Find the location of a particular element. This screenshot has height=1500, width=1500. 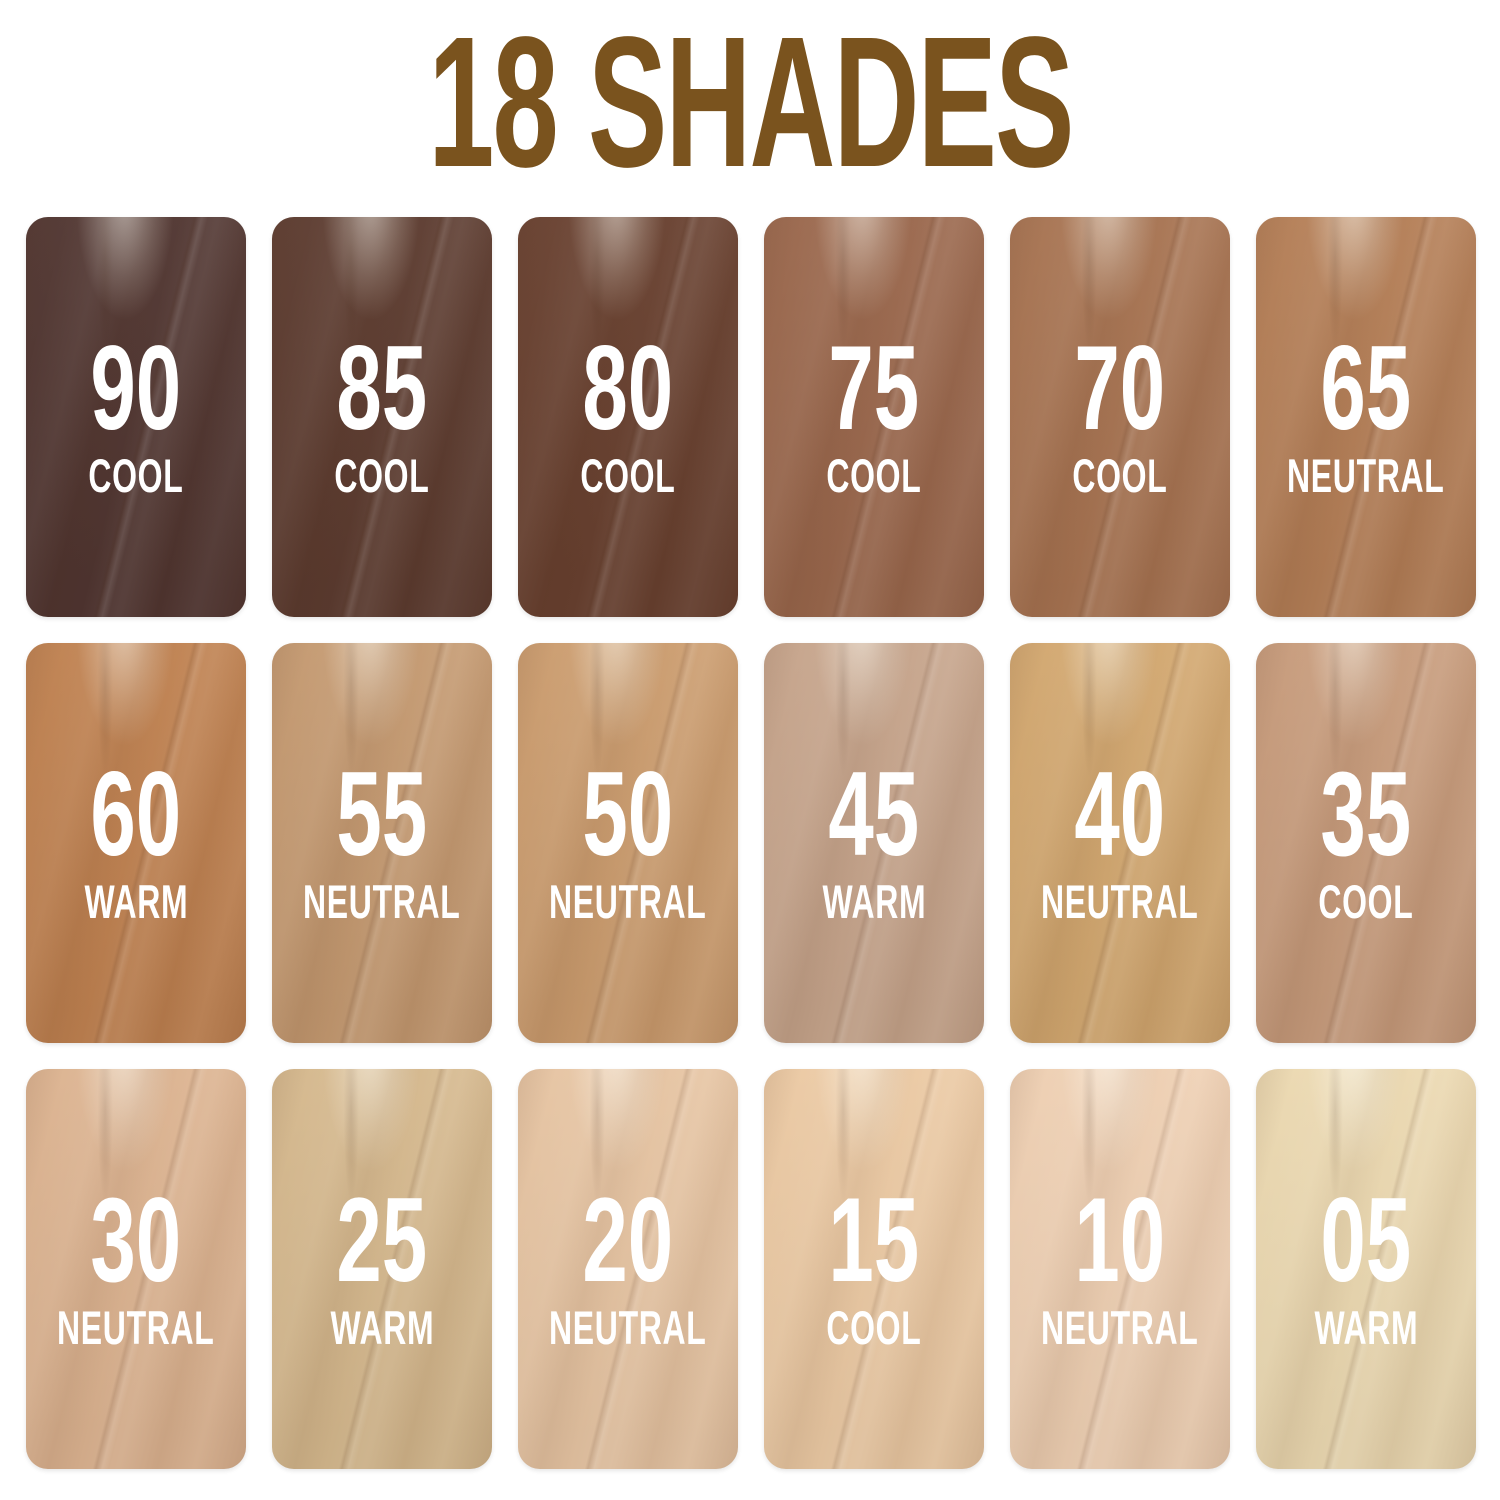

shade-labels: 60 WARM is located at coordinates (136, 843).